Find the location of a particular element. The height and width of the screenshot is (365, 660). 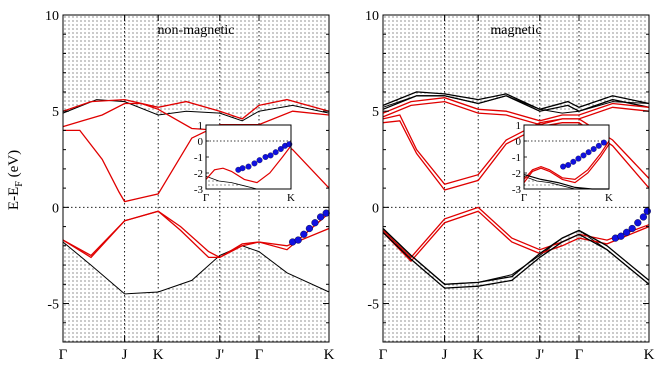

y-axis-label: E-EF (eV) is located at coordinates (15, 180).